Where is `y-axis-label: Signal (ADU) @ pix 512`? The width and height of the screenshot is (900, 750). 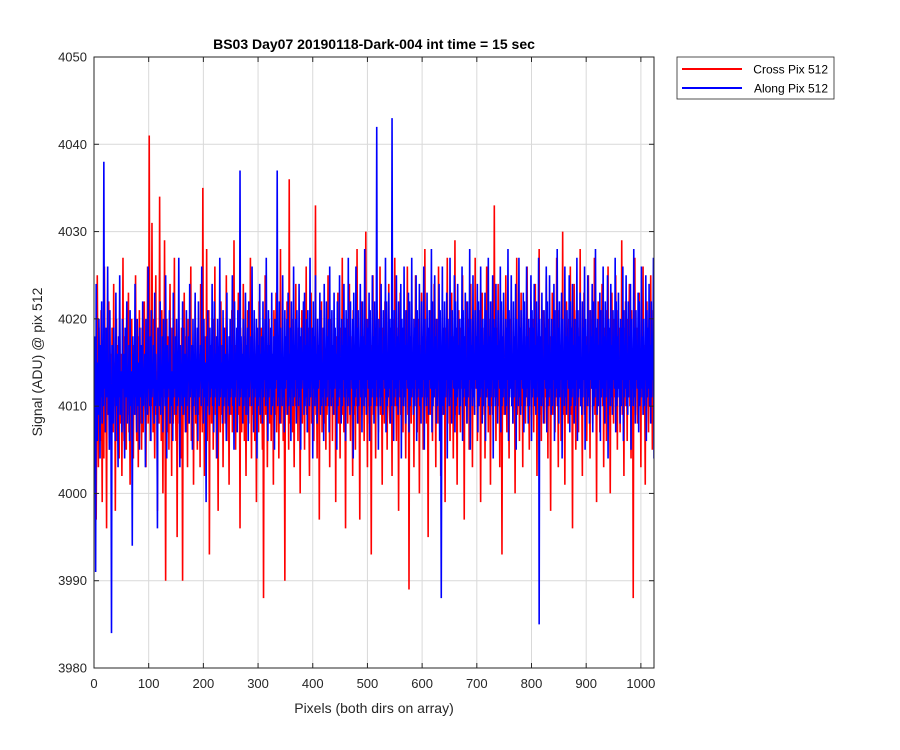 y-axis-label: Signal (ADU) @ pix 512 is located at coordinates (37, 361).